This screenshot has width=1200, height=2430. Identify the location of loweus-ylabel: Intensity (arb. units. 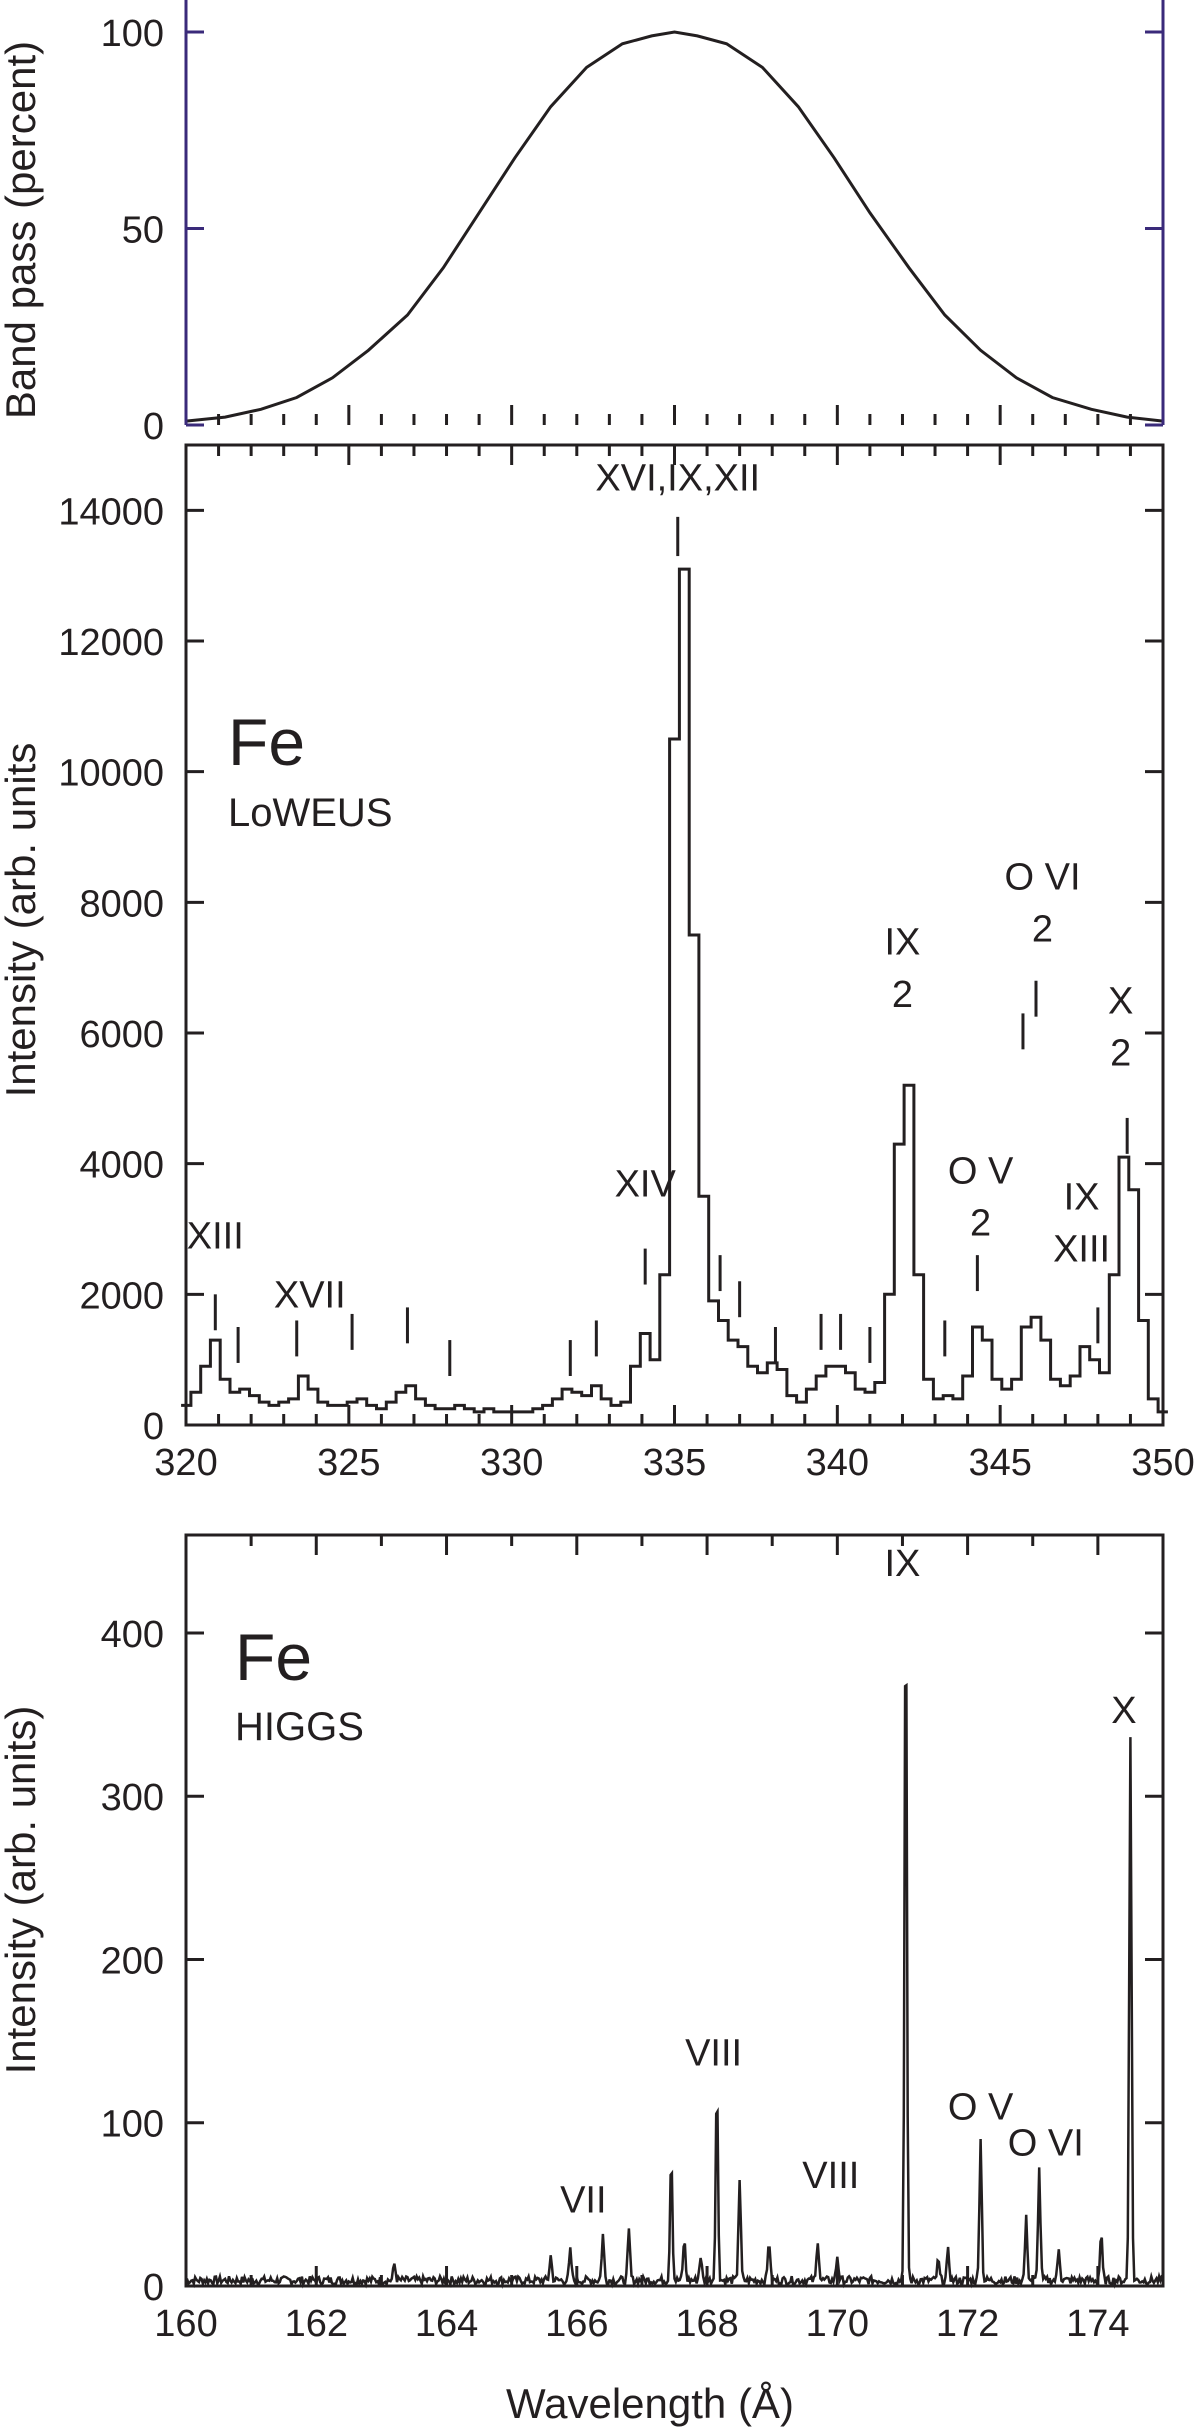
(22, 920).